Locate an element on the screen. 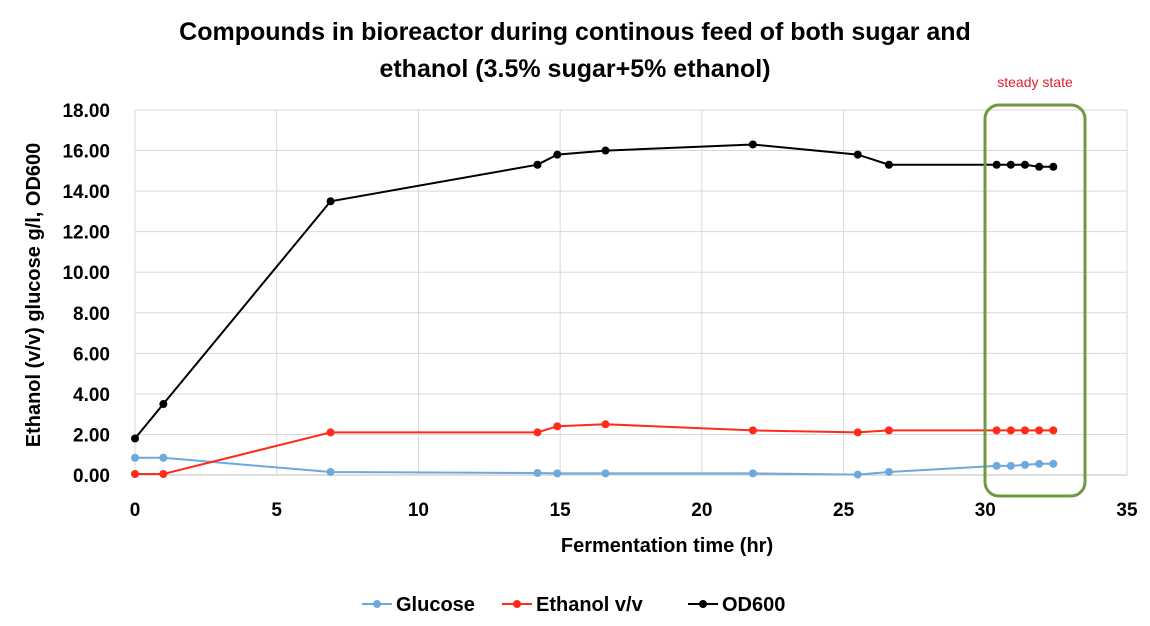 The height and width of the screenshot is (626, 1150). y-tick-label: 12.00 is located at coordinates (86, 233).